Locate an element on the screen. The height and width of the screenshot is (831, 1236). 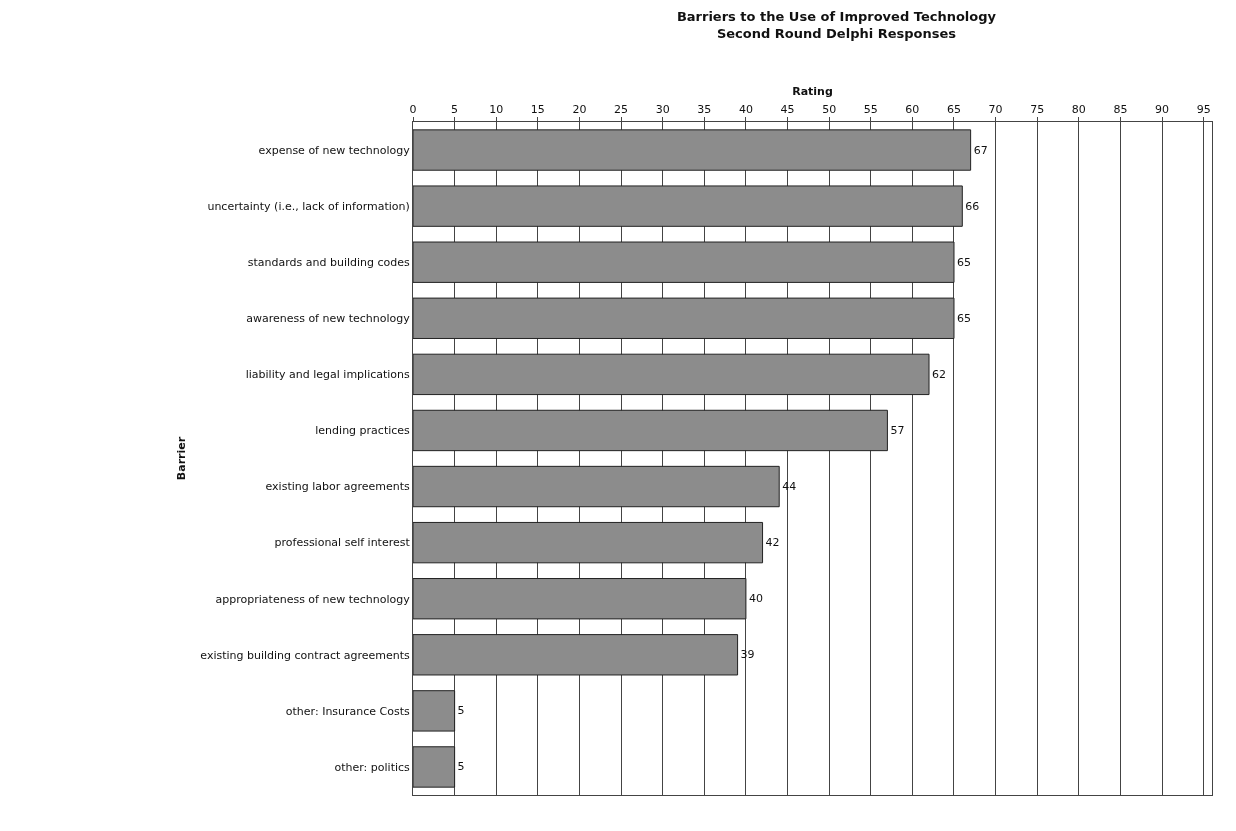
data-label: 67 is located at coordinates (980, 150).